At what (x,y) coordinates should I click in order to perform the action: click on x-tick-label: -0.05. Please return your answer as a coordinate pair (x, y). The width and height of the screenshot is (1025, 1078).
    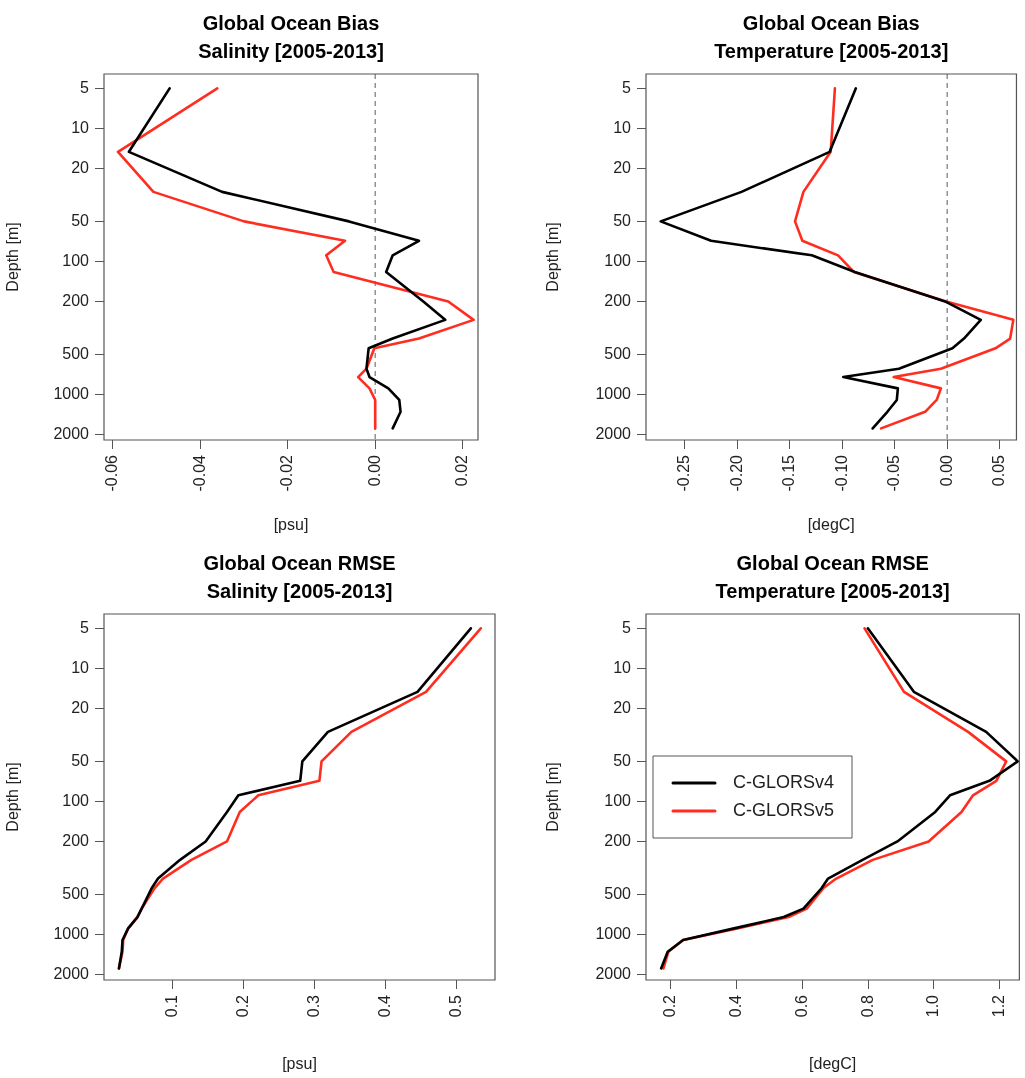
    Looking at the image, I should click on (894, 473).